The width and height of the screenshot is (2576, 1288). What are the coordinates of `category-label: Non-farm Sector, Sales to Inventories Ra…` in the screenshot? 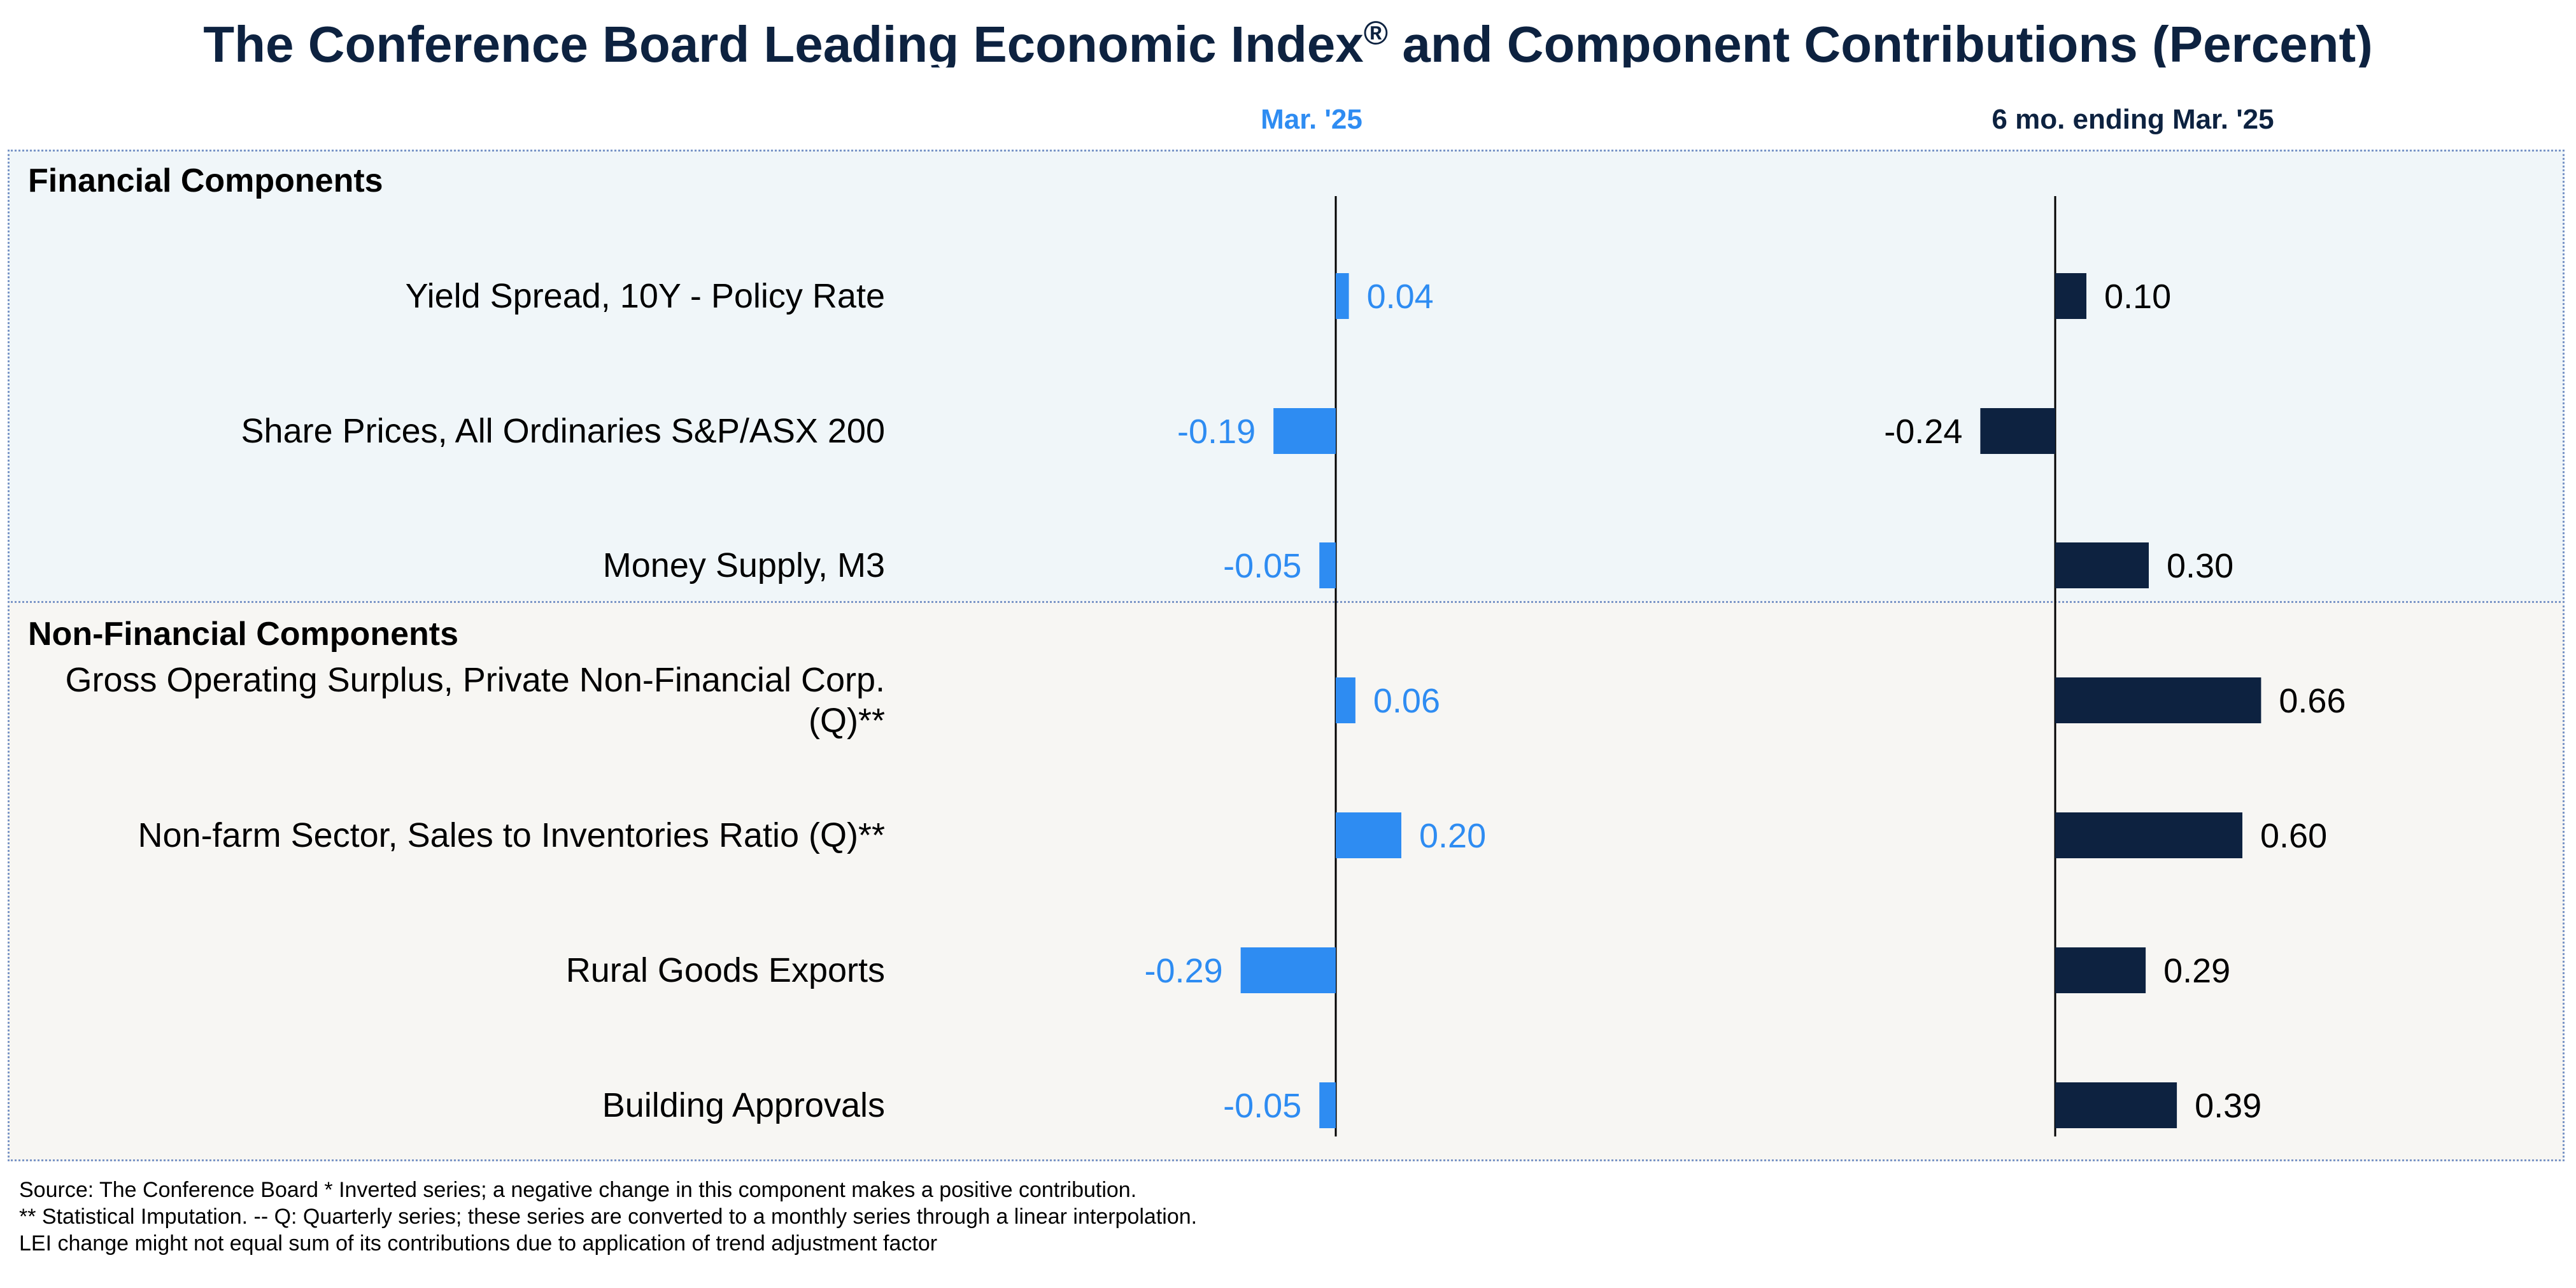 It's located at (452, 835).